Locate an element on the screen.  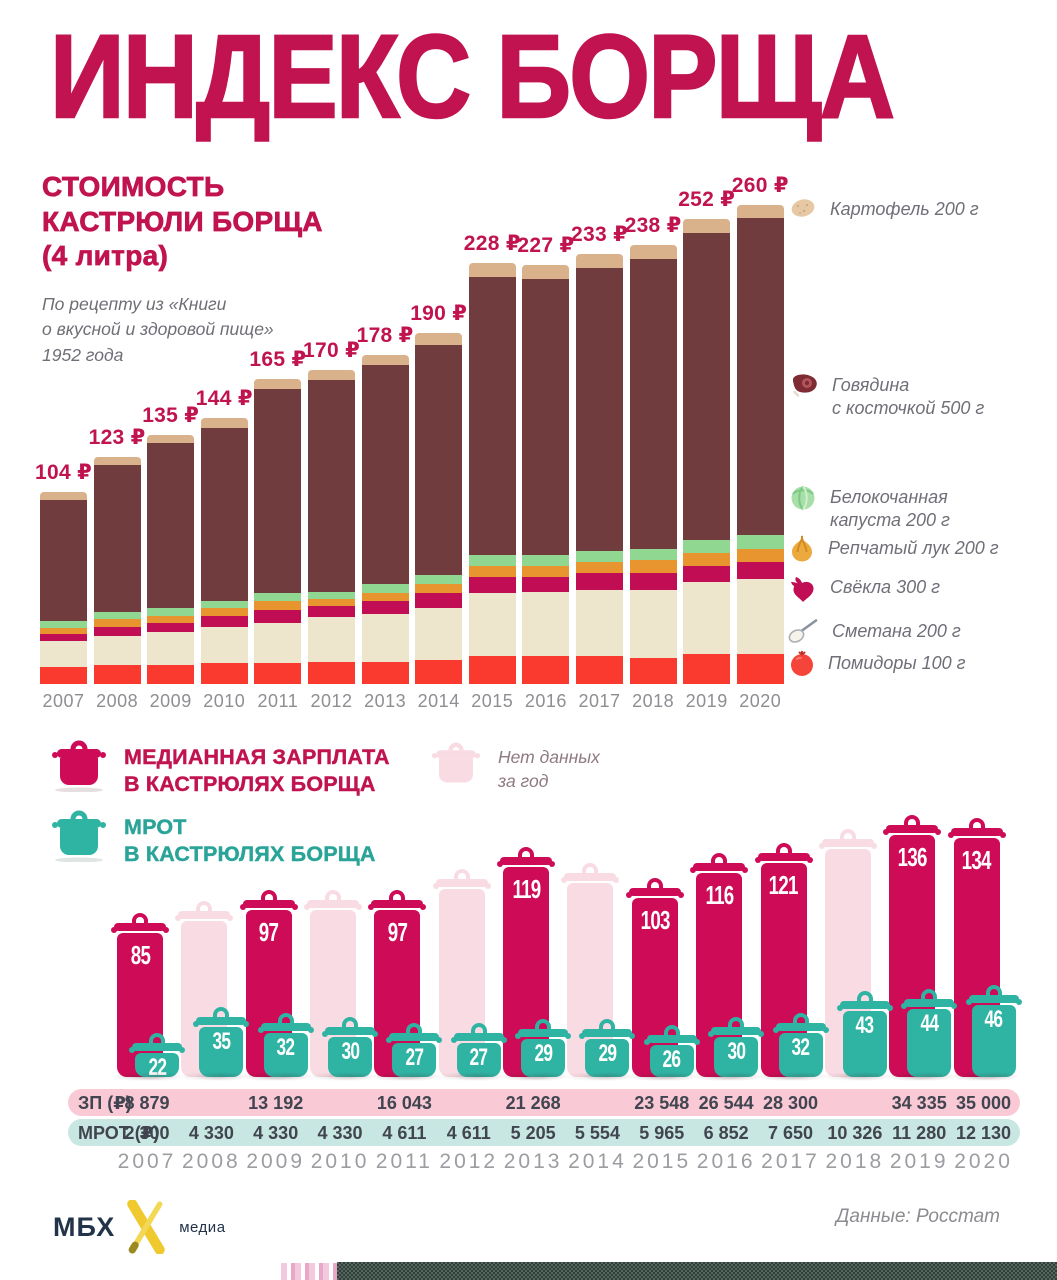
pot-value: 26 is located at coordinates (671, 1059).